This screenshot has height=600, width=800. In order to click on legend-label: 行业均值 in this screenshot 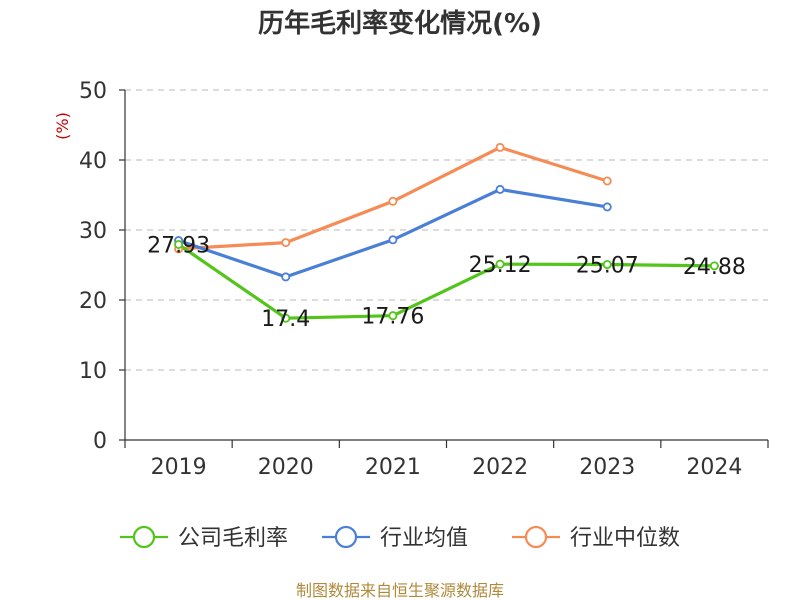, I will do `click(424, 538)`.